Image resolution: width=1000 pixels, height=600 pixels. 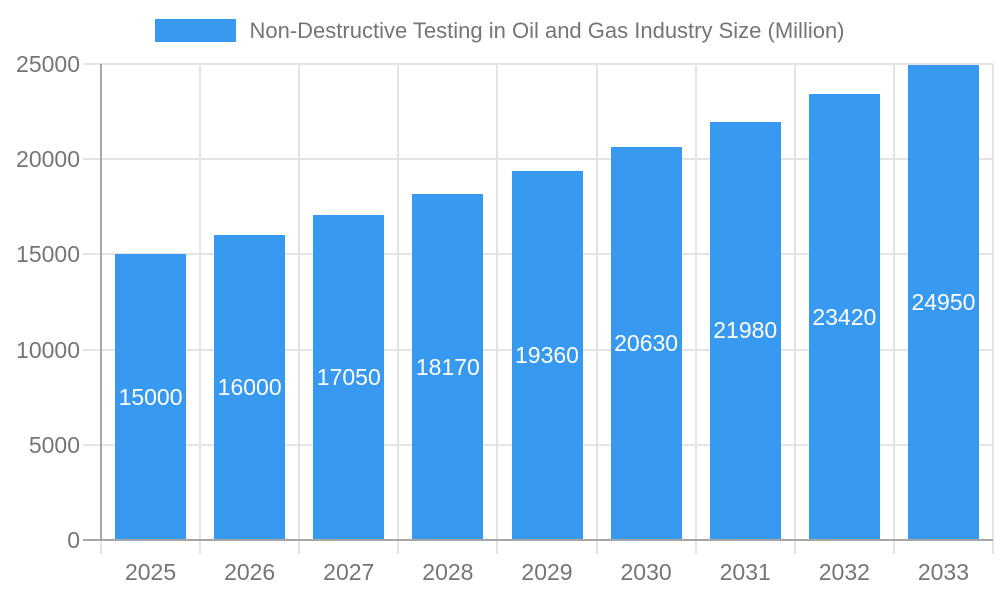 I want to click on x-axis-tick-label: 2032, so click(x=844, y=572).